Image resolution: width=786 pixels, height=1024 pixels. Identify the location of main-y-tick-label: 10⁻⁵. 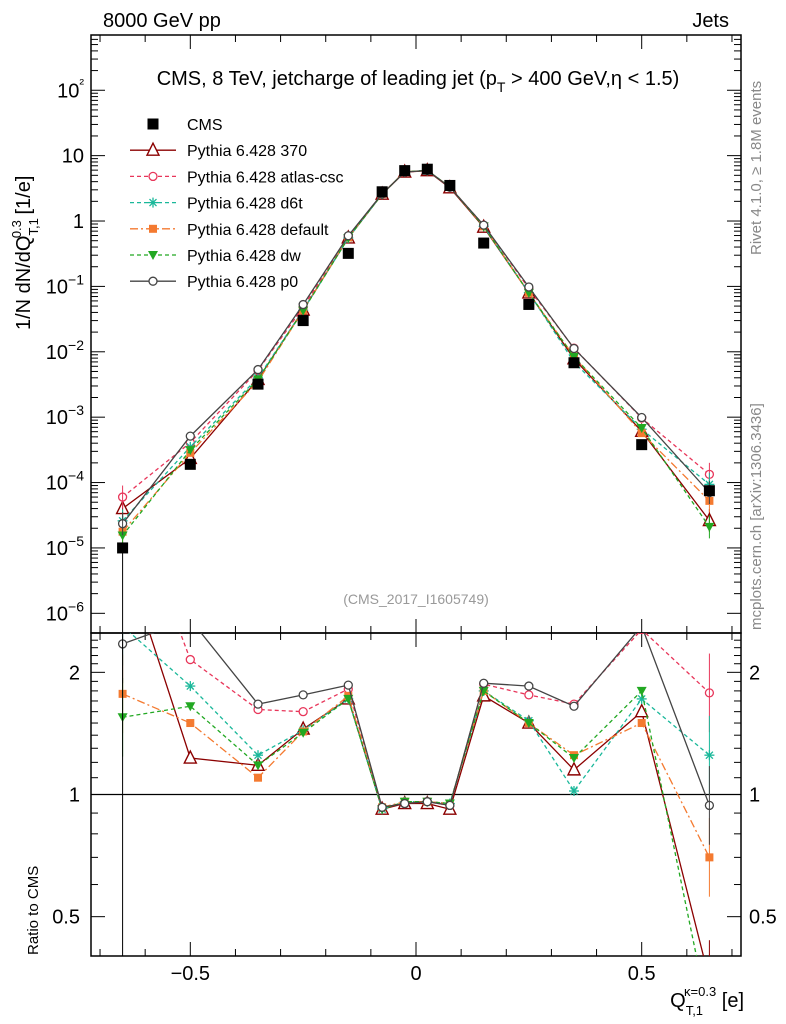
(65, 546).